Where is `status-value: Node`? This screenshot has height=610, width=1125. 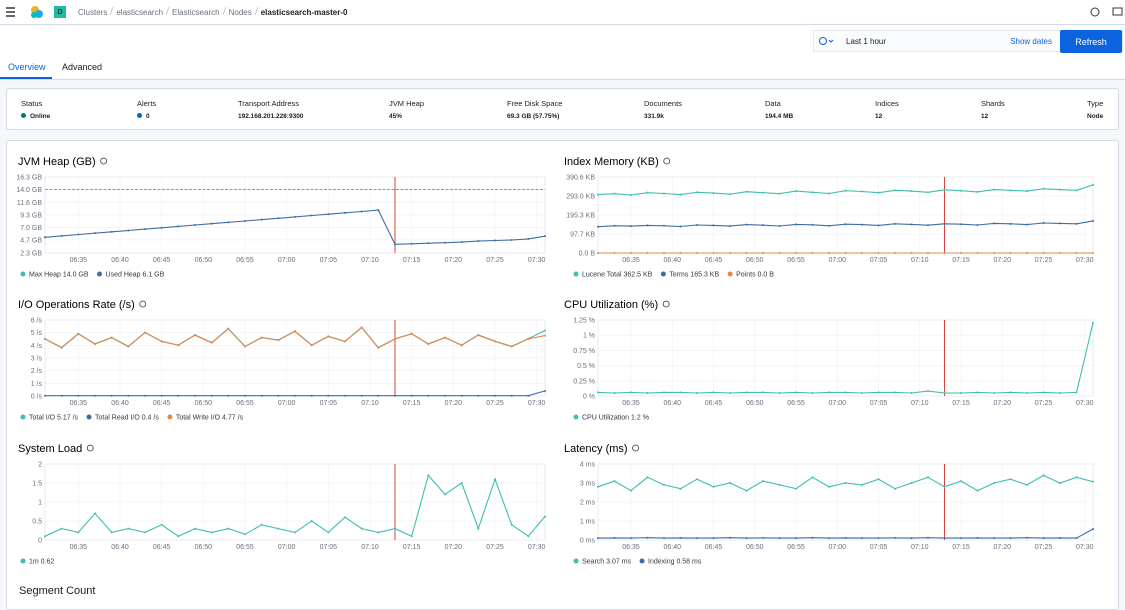 status-value: Node is located at coordinates (1095, 116).